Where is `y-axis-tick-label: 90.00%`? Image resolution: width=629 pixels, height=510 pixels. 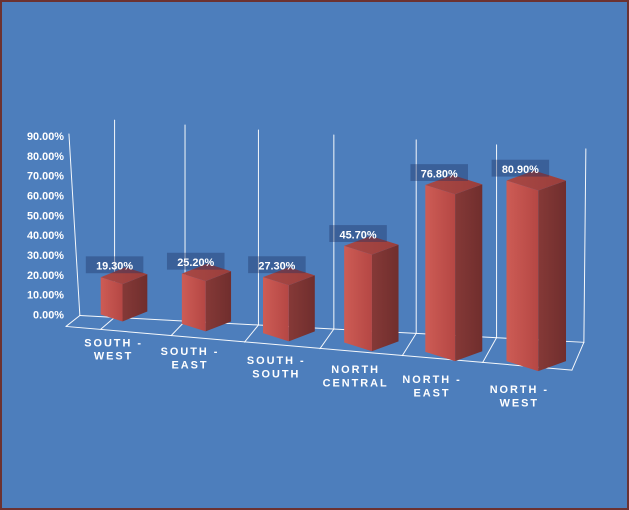 y-axis-tick-label: 90.00% is located at coordinates (45, 137).